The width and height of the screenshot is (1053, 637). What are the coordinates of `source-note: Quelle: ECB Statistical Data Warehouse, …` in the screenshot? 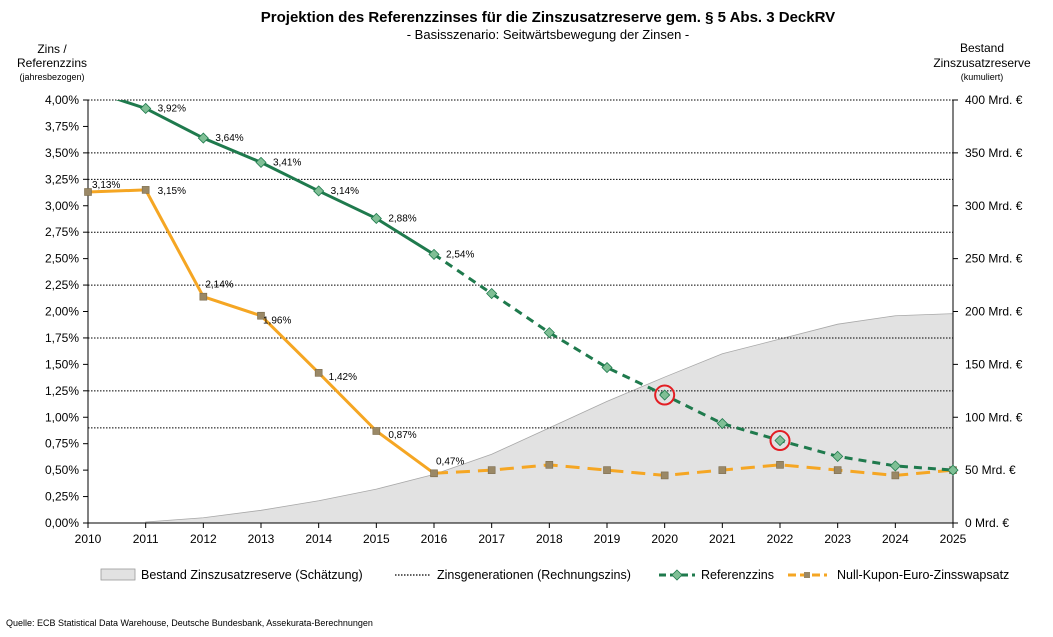 It's located at (189, 623).